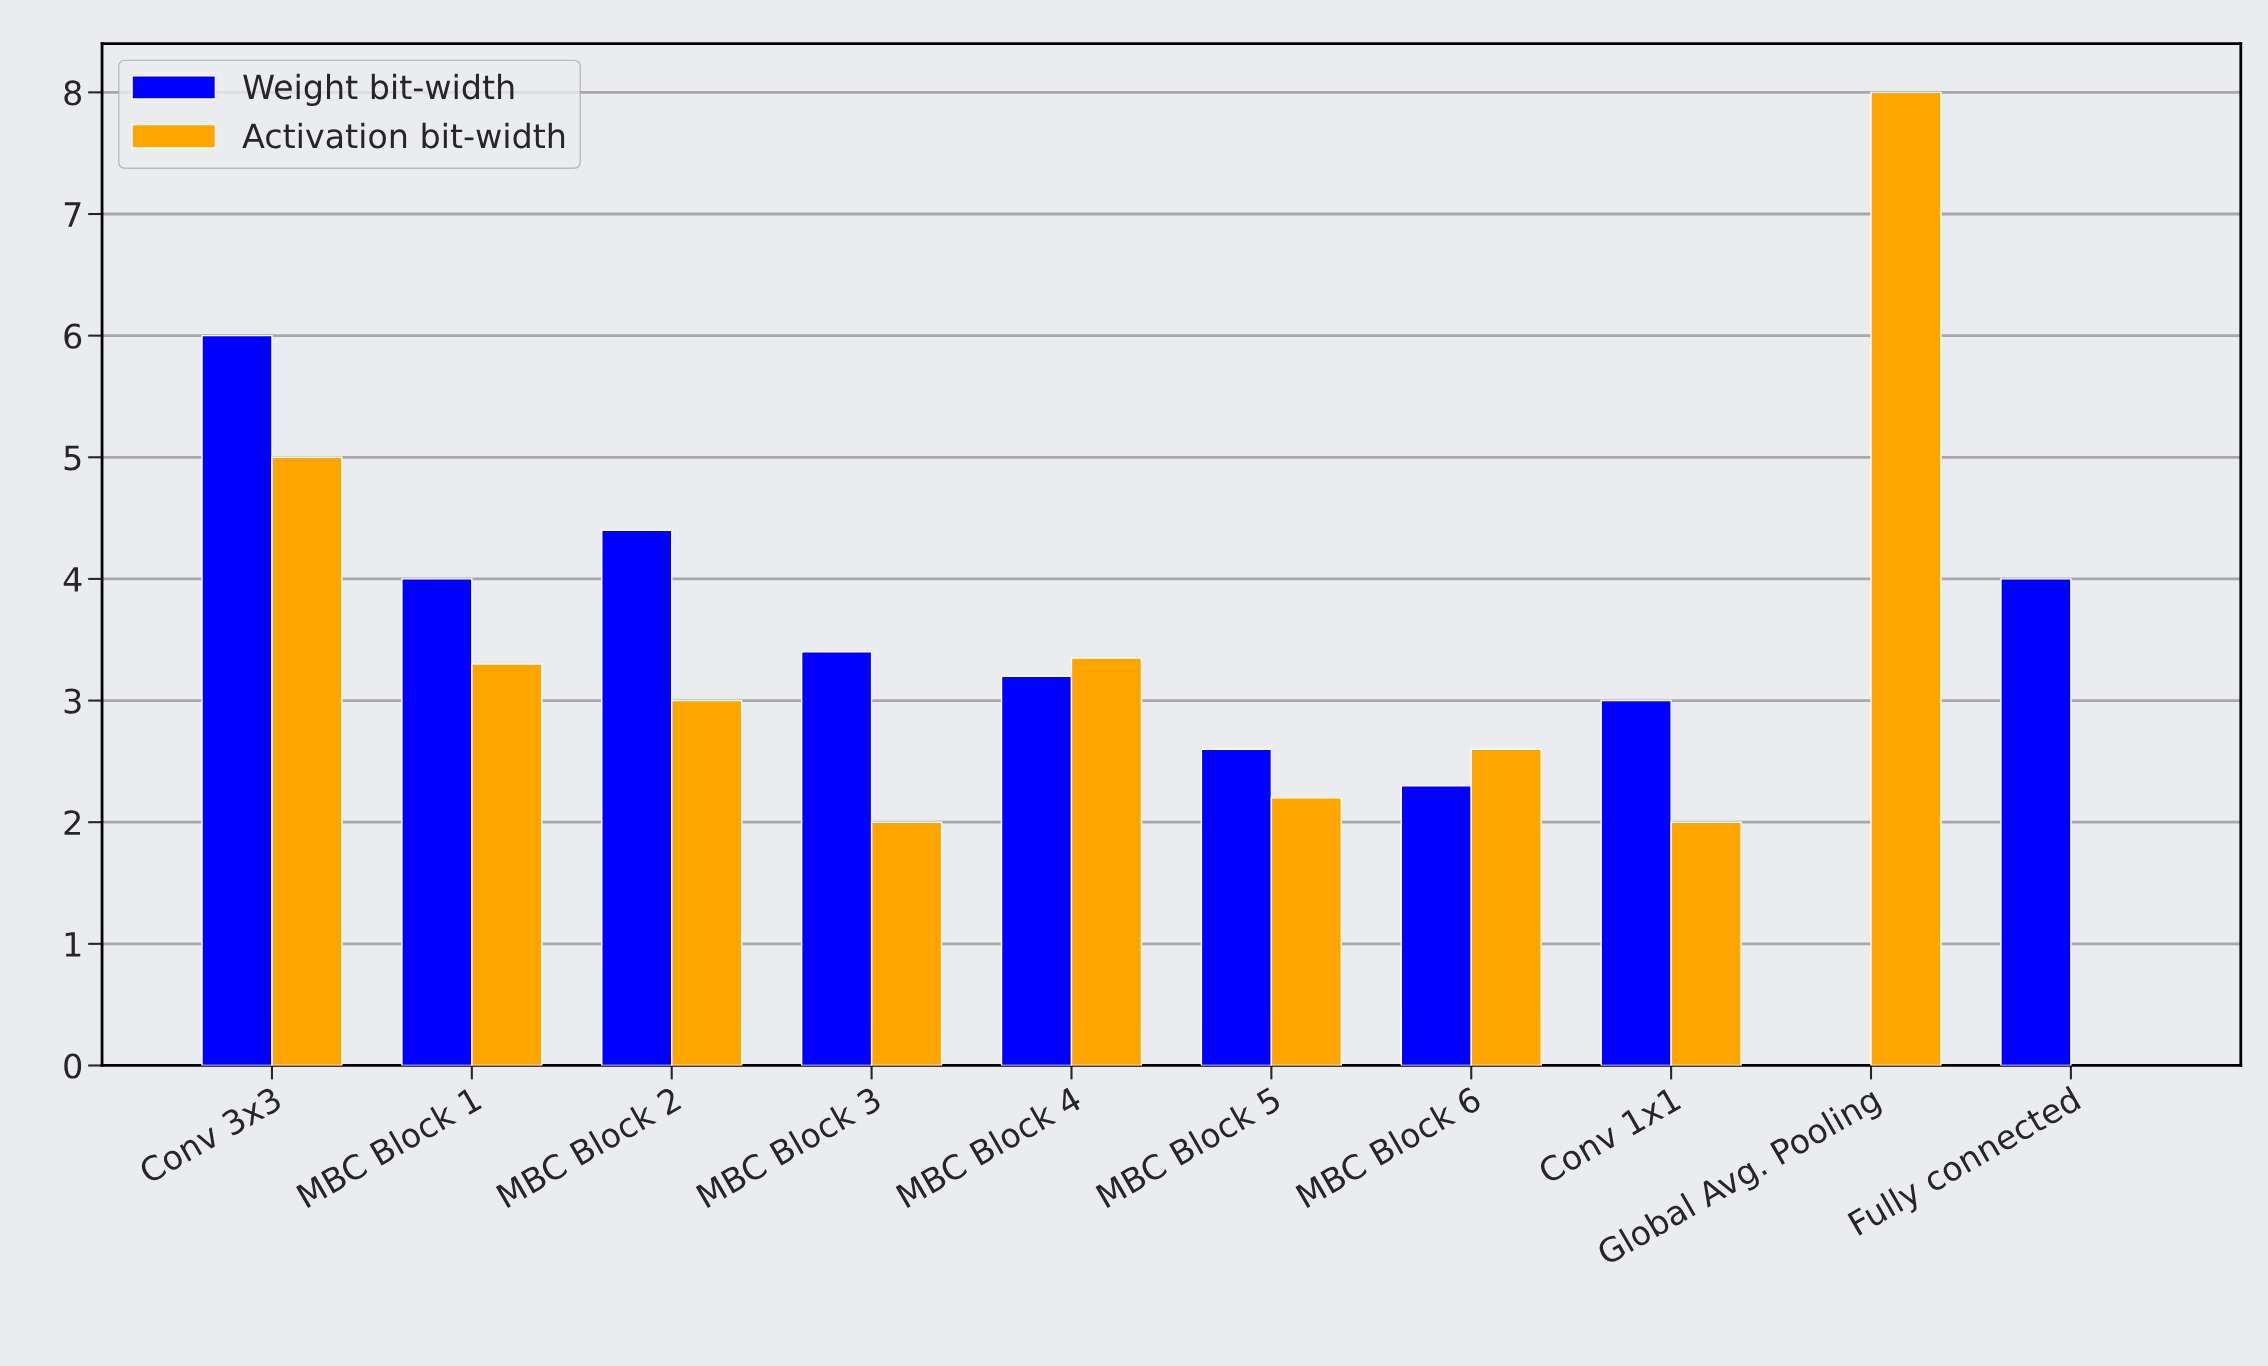 Image resolution: width=2268 pixels, height=1366 pixels. Describe the element at coordinates (73, 336) in the screenshot. I see `y-tick-label: 6` at that location.